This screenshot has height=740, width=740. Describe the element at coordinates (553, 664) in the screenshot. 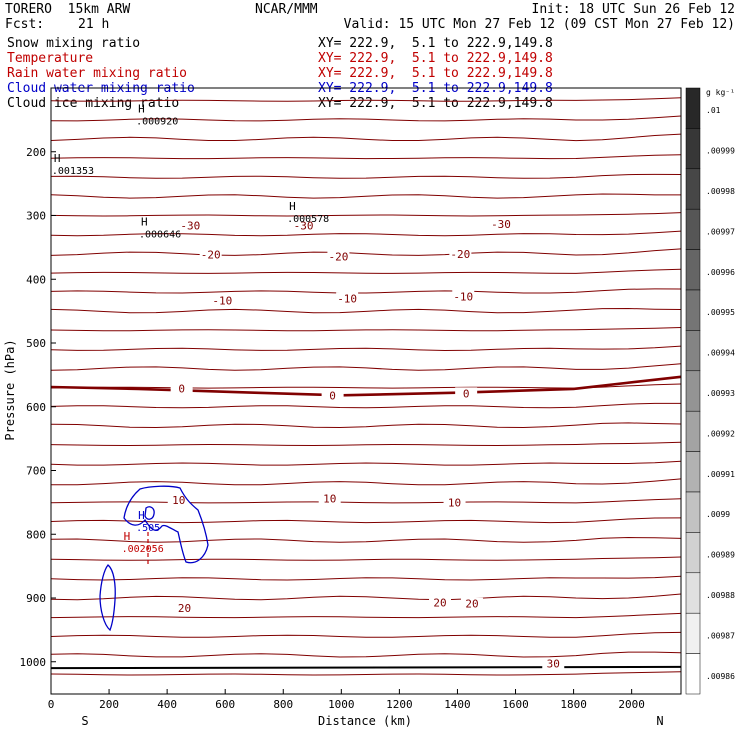

I see `isotherm-label: 30` at that location.